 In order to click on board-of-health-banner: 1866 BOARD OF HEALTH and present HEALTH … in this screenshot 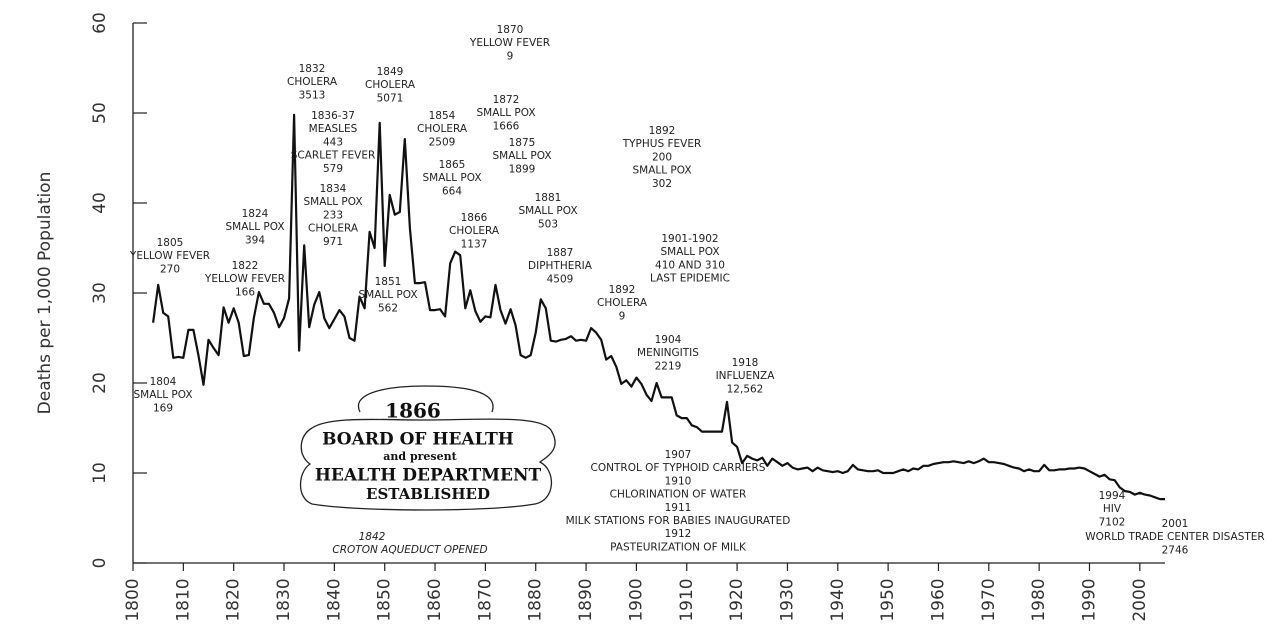, I will do `click(427, 448)`.